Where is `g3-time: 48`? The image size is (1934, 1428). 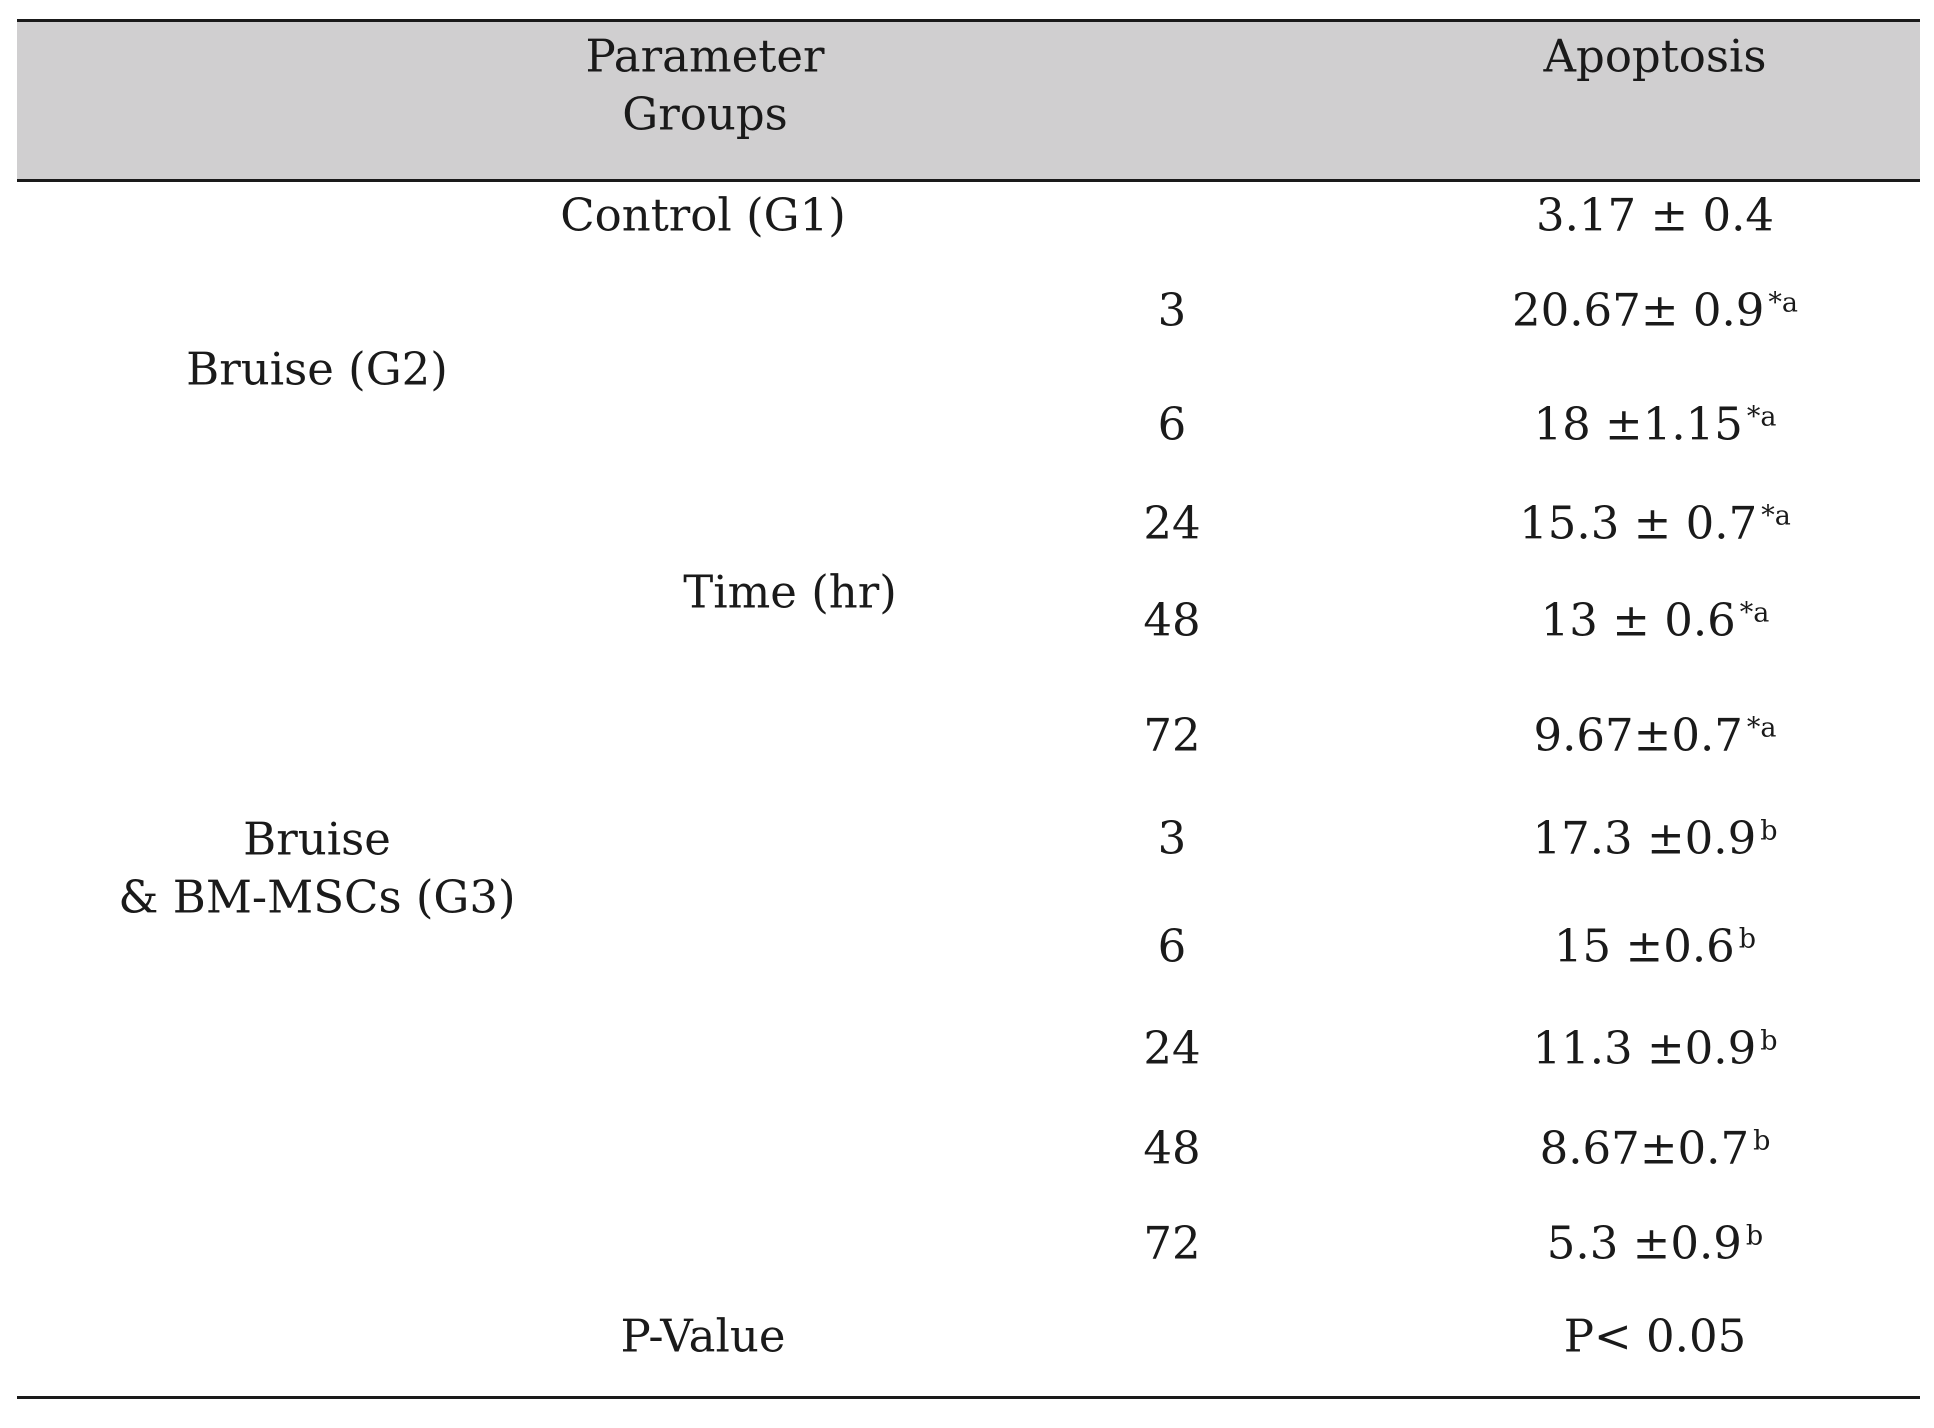 g3-time: 48 is located at coordinates (1172, 1148).